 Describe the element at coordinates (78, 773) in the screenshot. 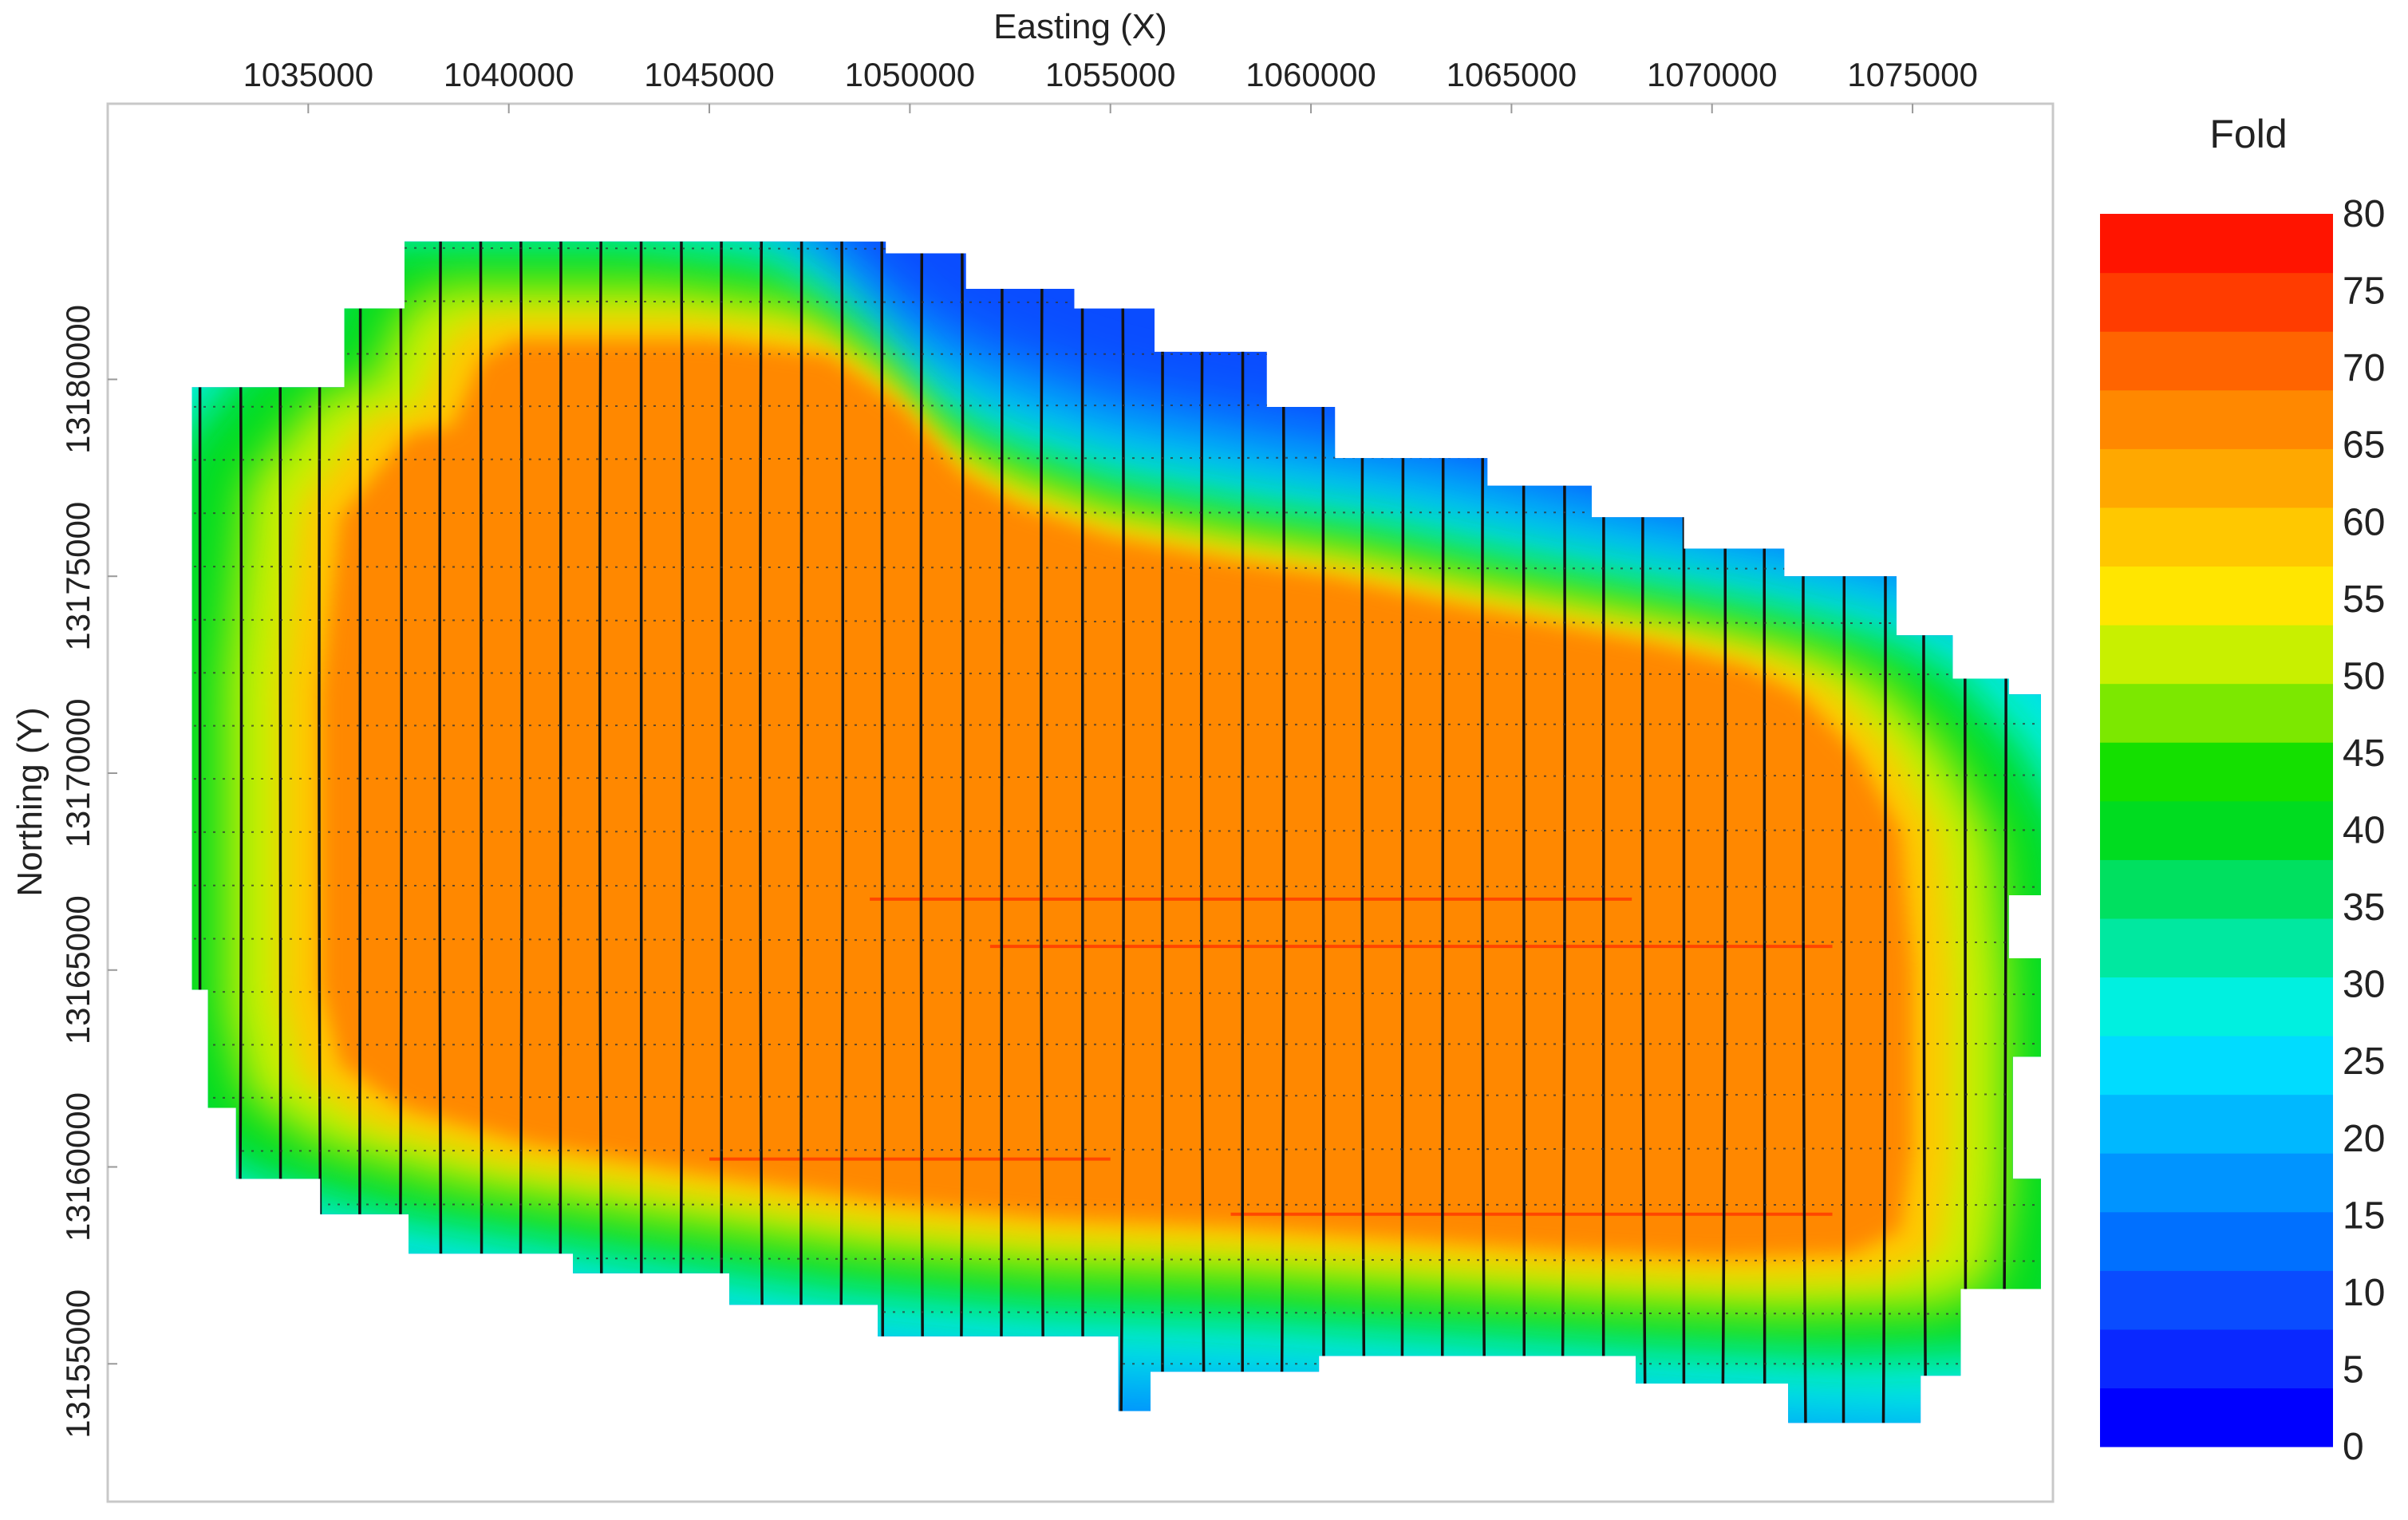

I see `y-tick-label: 13170000` at that location.